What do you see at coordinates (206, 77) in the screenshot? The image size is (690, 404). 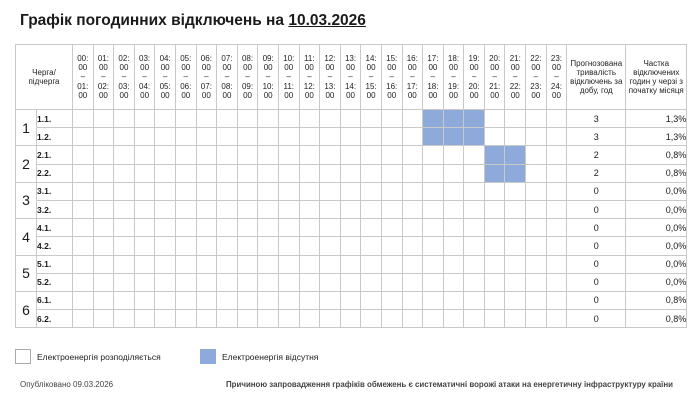 I see `hour-header: 06: 00–07: 00` at bounding box center [206, 77].